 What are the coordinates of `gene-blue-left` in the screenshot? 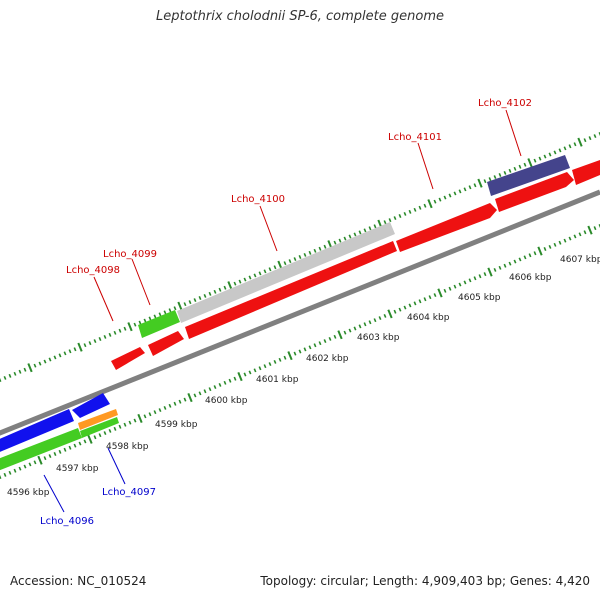 It's located at (37, 432).